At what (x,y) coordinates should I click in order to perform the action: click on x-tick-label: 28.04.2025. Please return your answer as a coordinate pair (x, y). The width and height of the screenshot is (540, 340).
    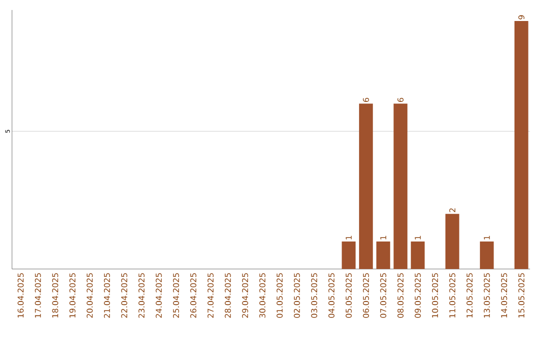
    Looking at the image, I should click on (227, 295).